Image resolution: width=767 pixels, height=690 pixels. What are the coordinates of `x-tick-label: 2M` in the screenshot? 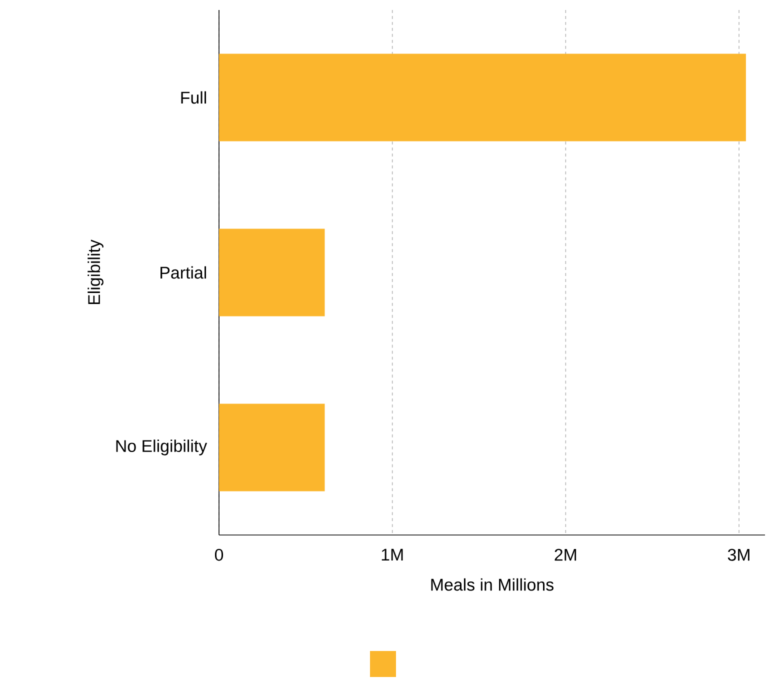 It's located at (565, 554).